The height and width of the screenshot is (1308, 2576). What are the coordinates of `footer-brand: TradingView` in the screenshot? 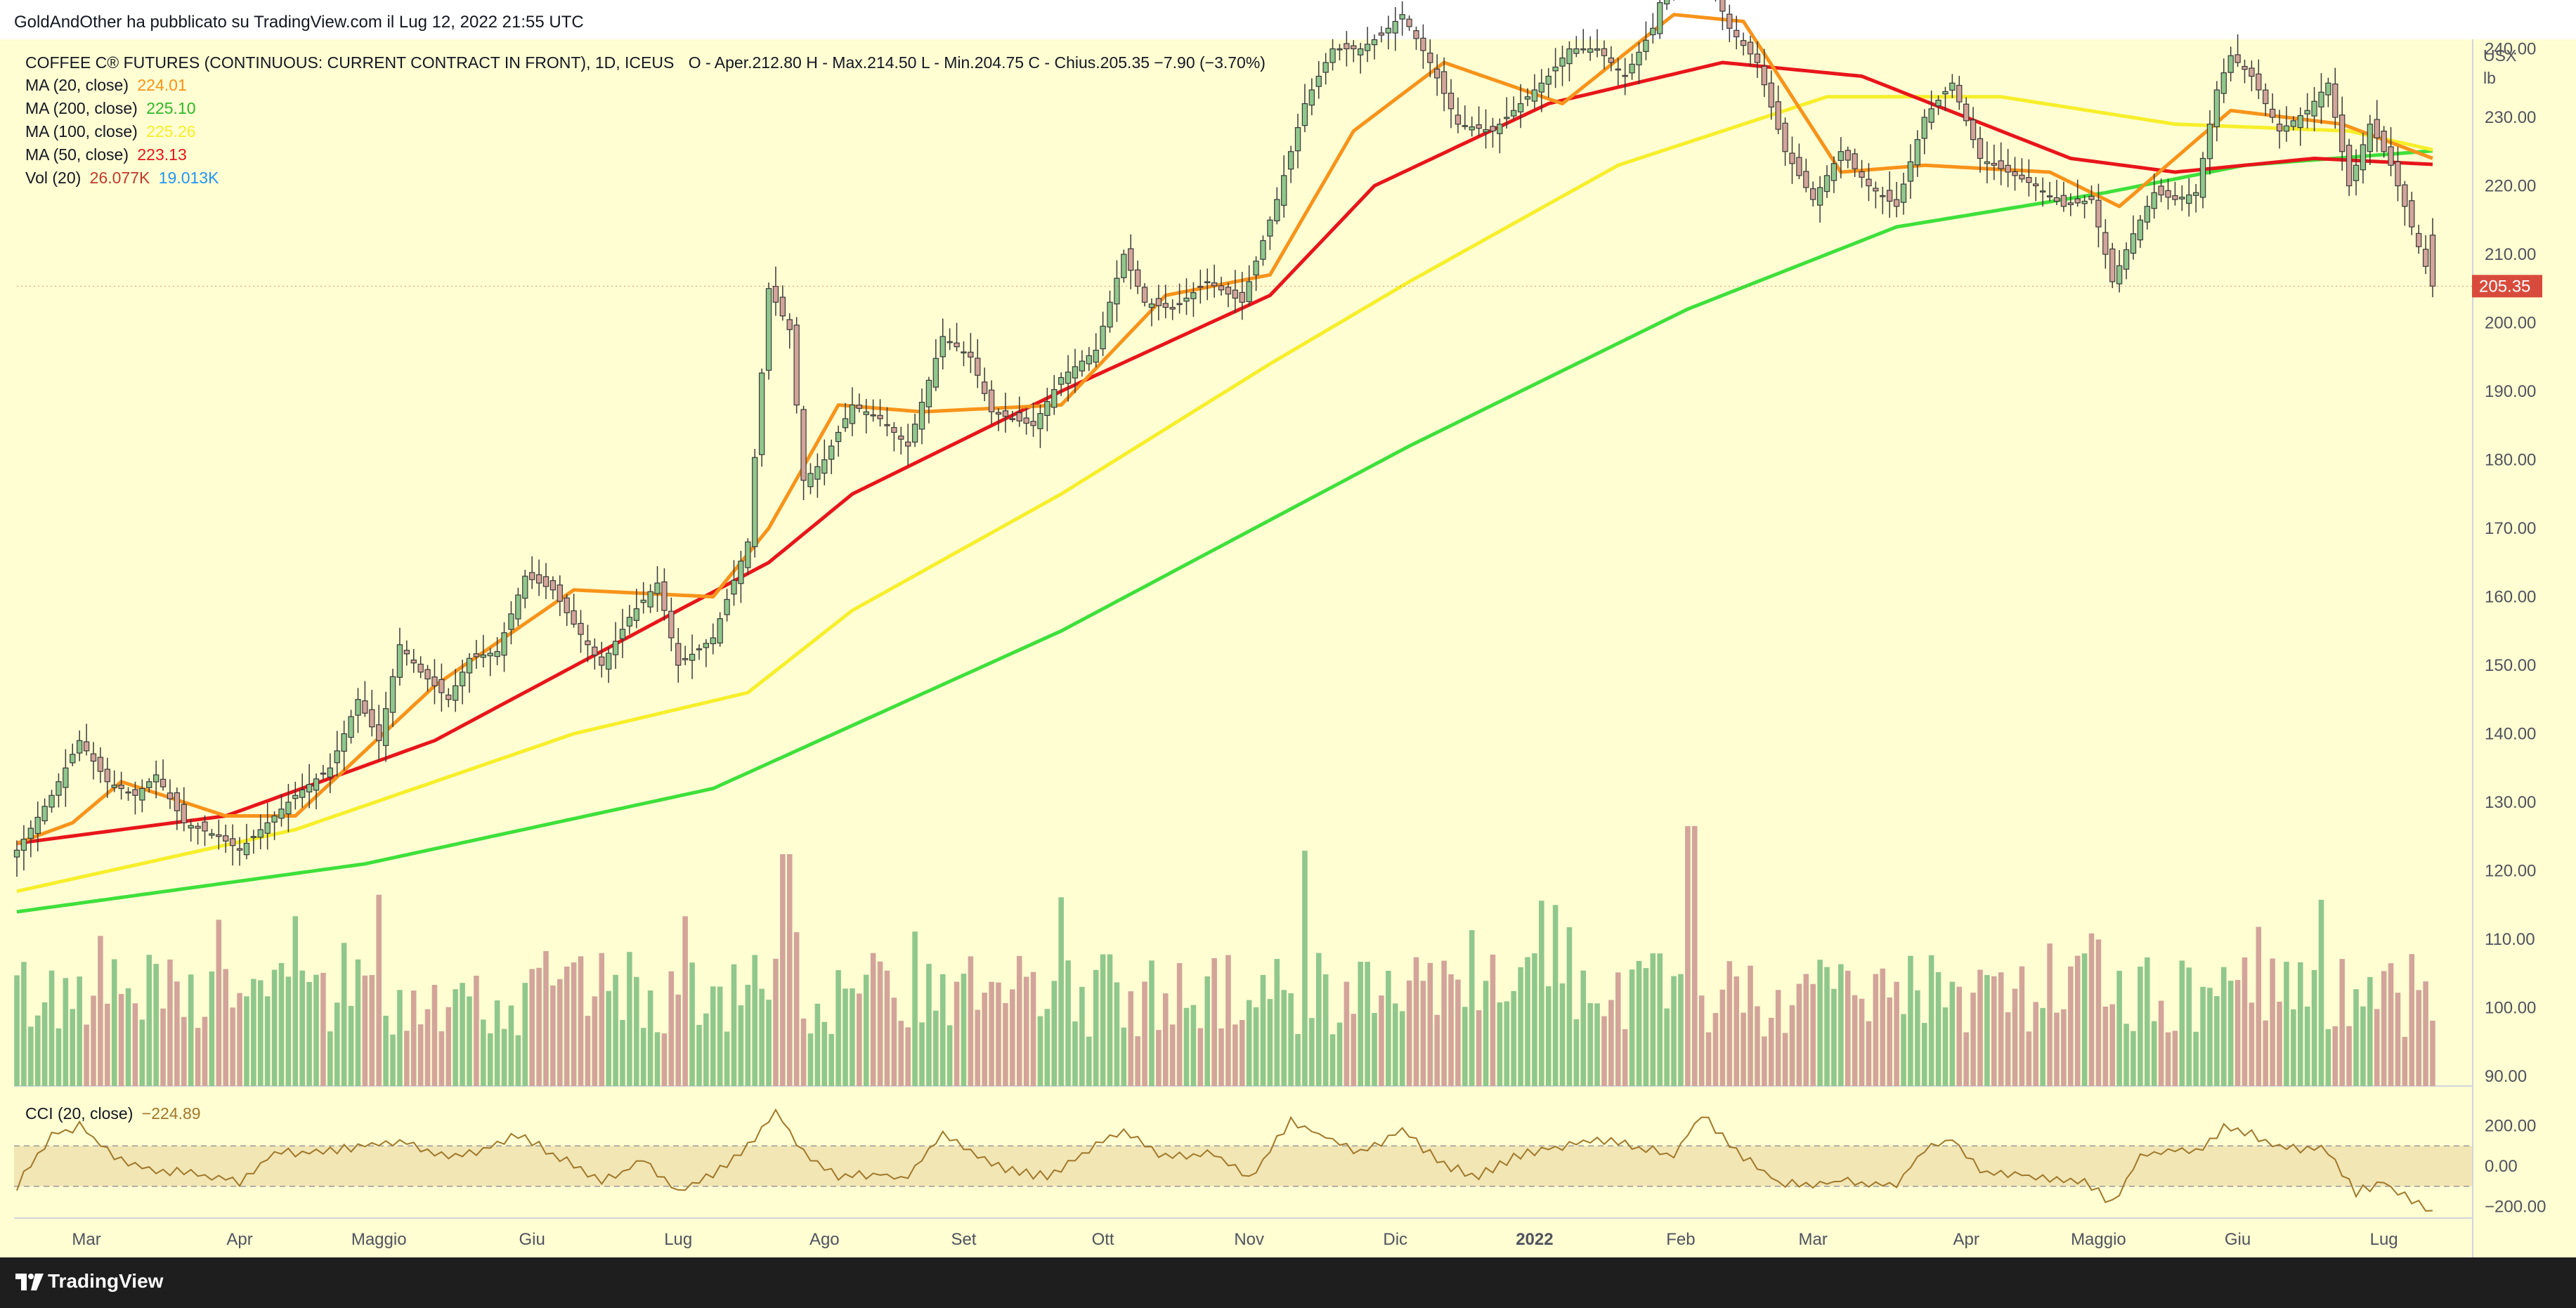 It's located at (106, 1281).